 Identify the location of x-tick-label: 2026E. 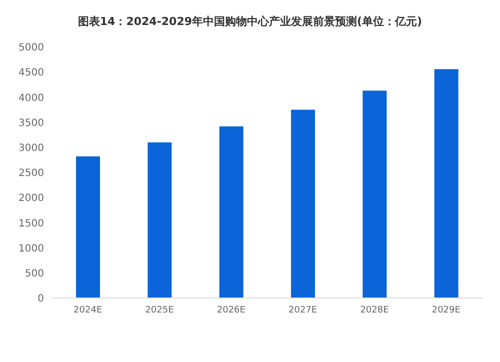
(231, 310).